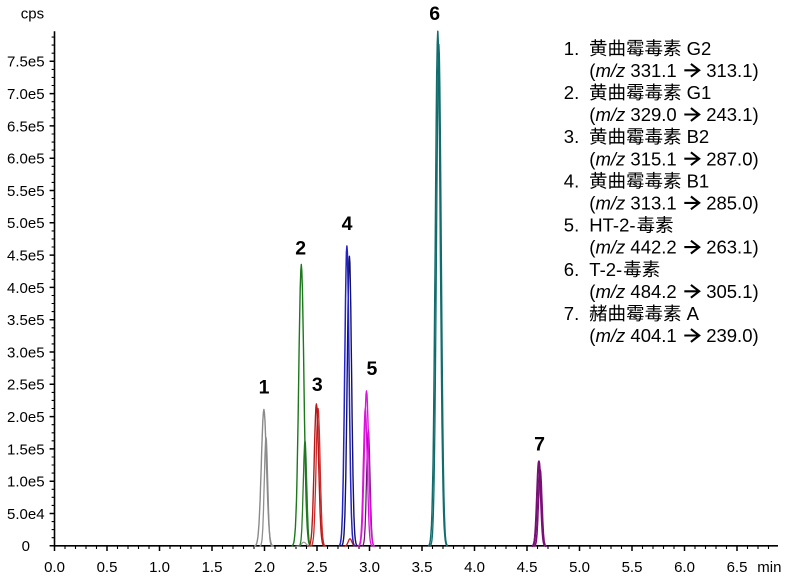  I want to click on svg-text: A, so click(693, 313).